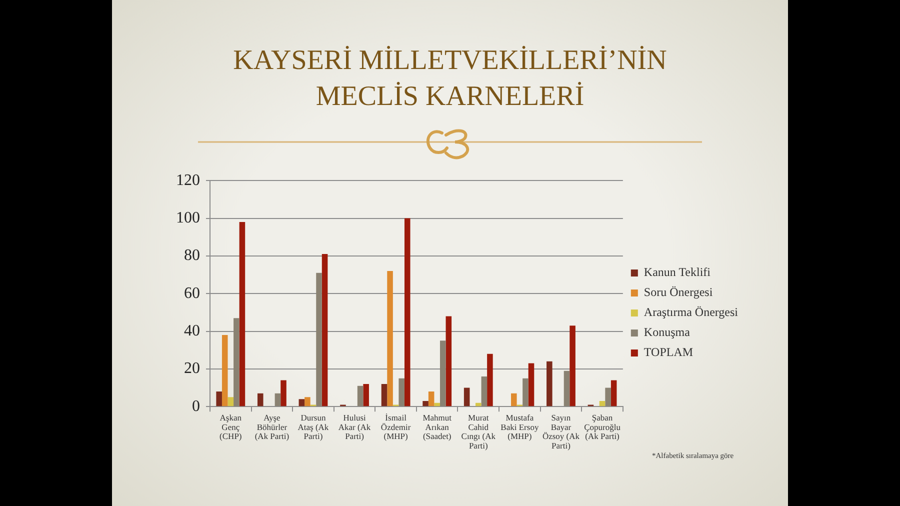 The height and width of the screenshot is (506, 900). I want to click on x-tick-label: Dursun Ataş (Ak Parti), so click(314, 427).